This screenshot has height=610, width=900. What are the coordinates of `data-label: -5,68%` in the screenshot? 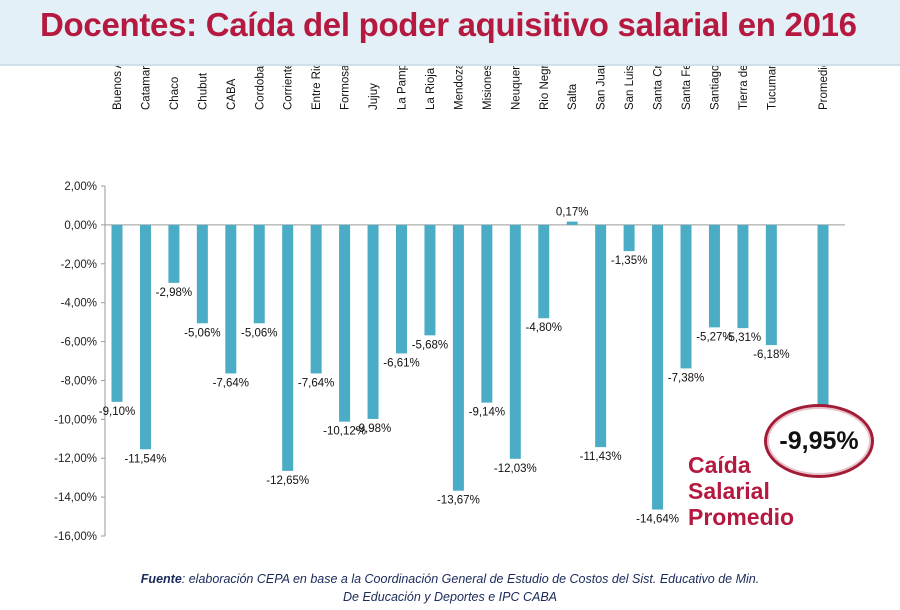 It's located at (430, 345).